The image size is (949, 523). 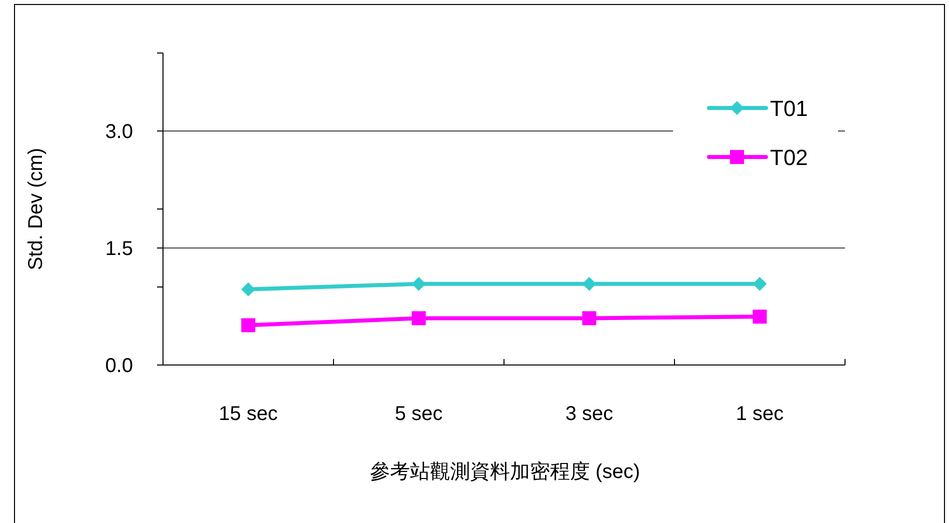 What do you see at coordinates (789, 157) in the screenshot?
I see `legend-label: T02` at bounding box center [789, 157].